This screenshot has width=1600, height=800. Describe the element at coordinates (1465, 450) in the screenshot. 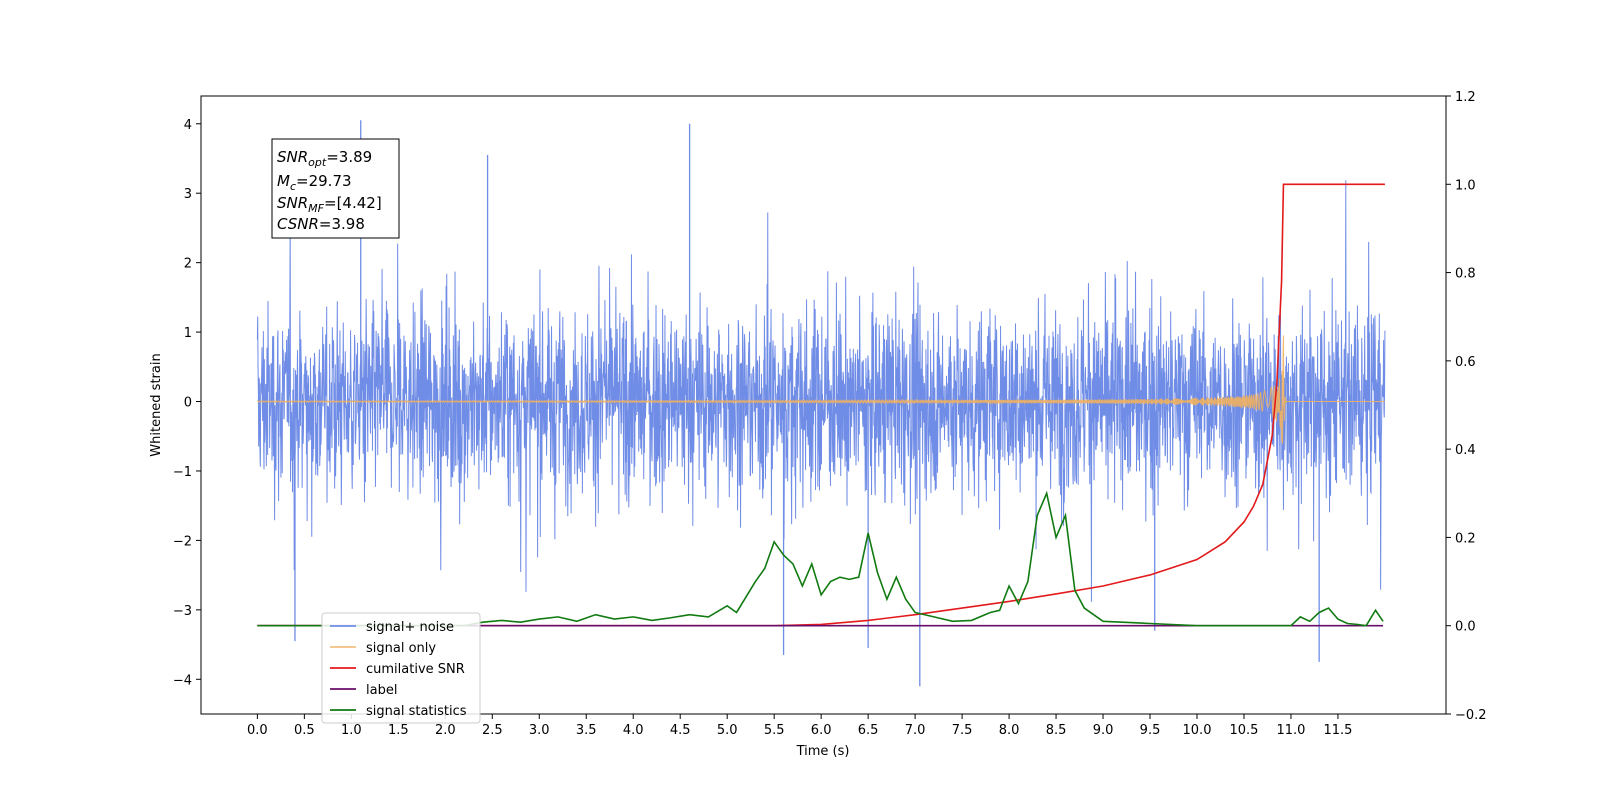

I see `y2-tick-label: 0.4` at that location.